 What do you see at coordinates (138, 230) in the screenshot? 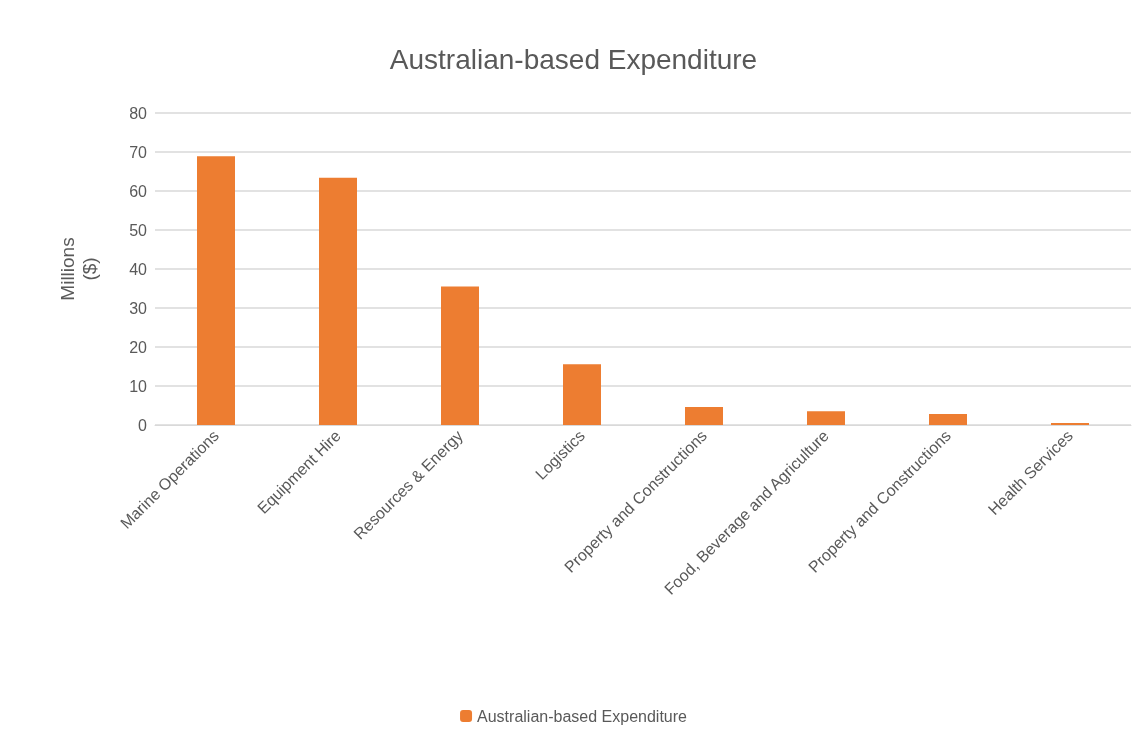
I see `y-tick-label: 50` at bounding box center [138, 230].